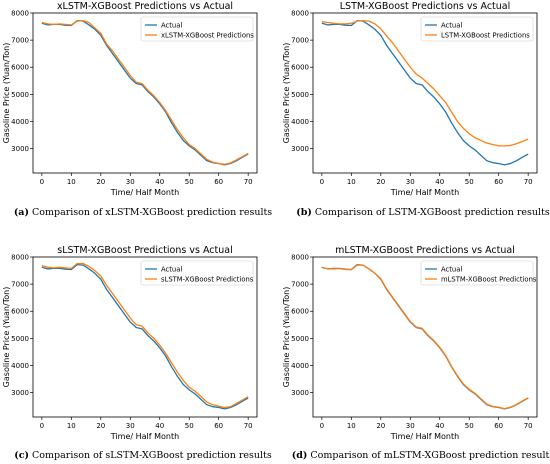 Image resolution: width=550 pixels, height=464 pixels. I want to click on caption-tag: (b), so click(304, 212).